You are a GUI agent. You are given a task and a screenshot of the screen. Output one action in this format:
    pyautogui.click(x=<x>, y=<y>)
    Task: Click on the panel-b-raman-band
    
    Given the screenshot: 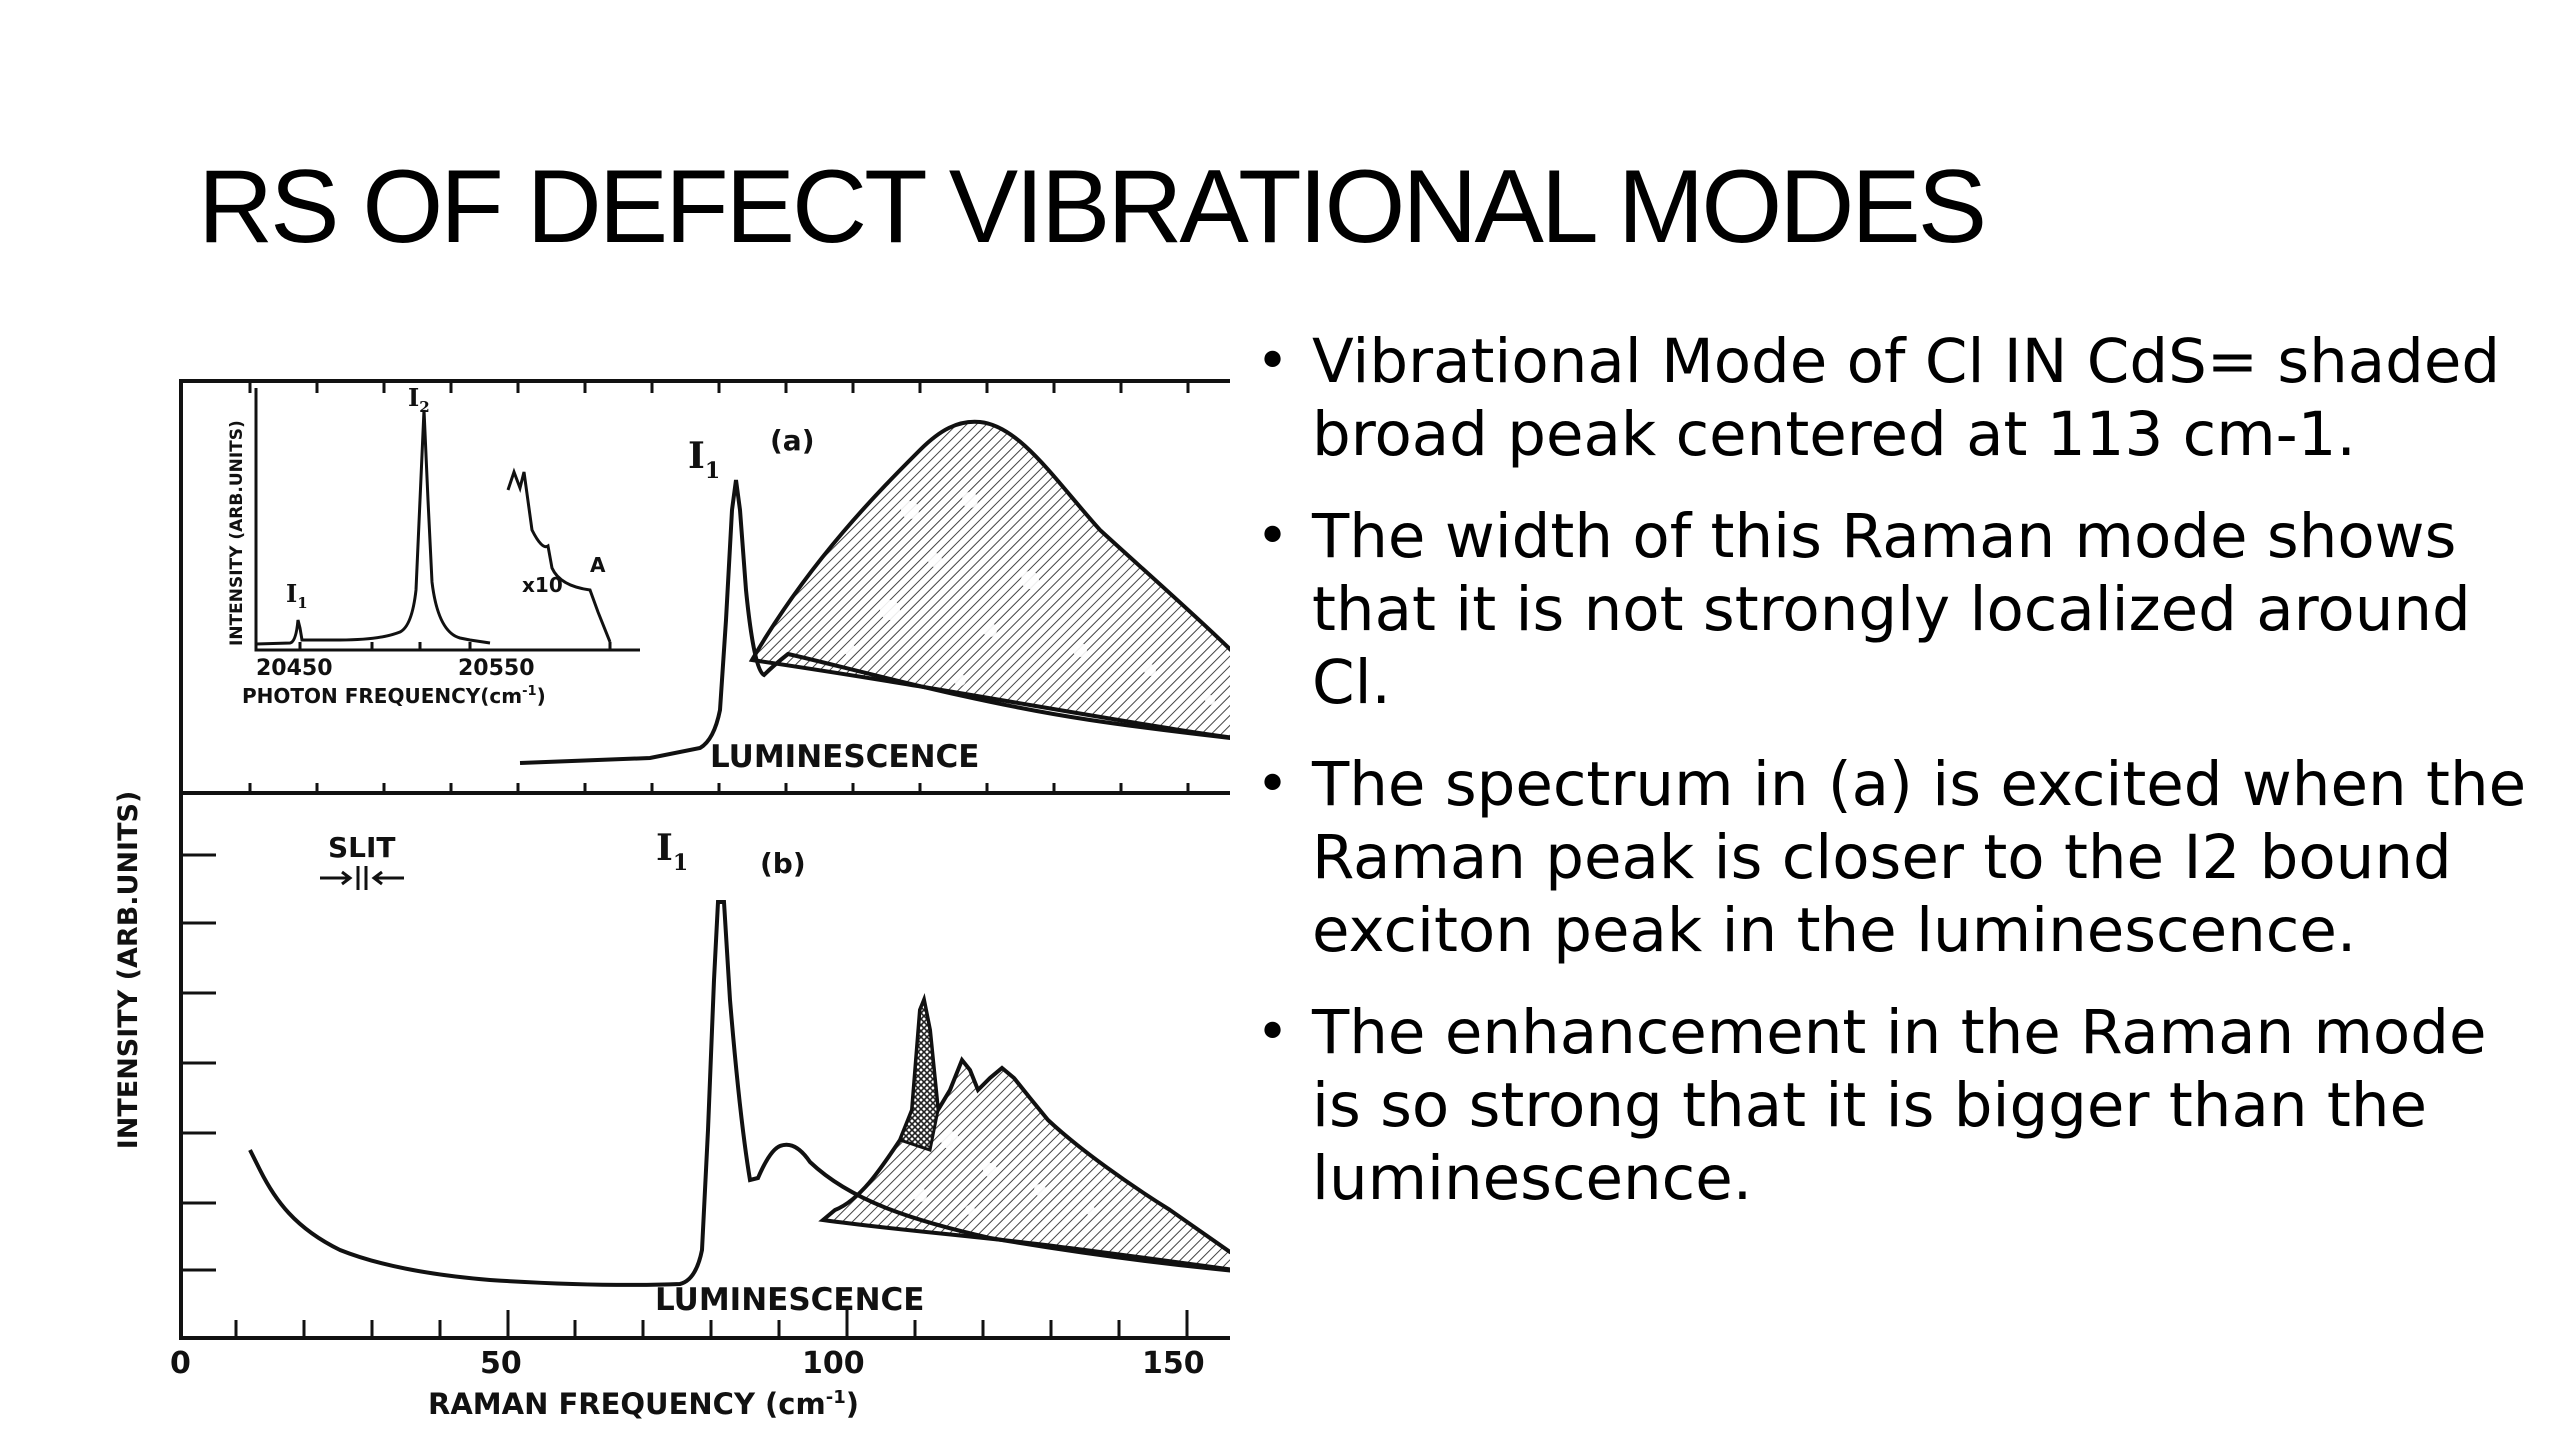 What is the action you would take?
    pyautogui.click(x=1024, y=1132)
    